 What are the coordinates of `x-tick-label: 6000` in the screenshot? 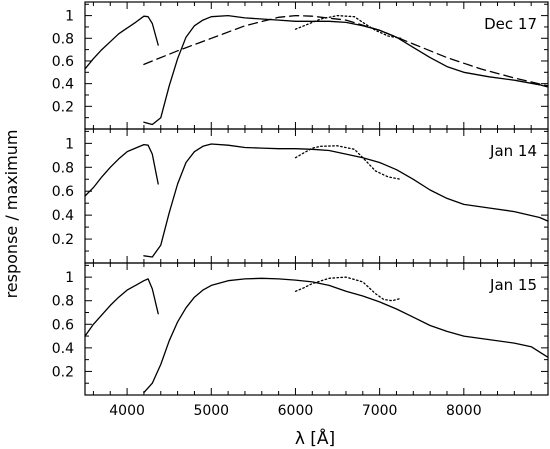 It's located at (296, 411).